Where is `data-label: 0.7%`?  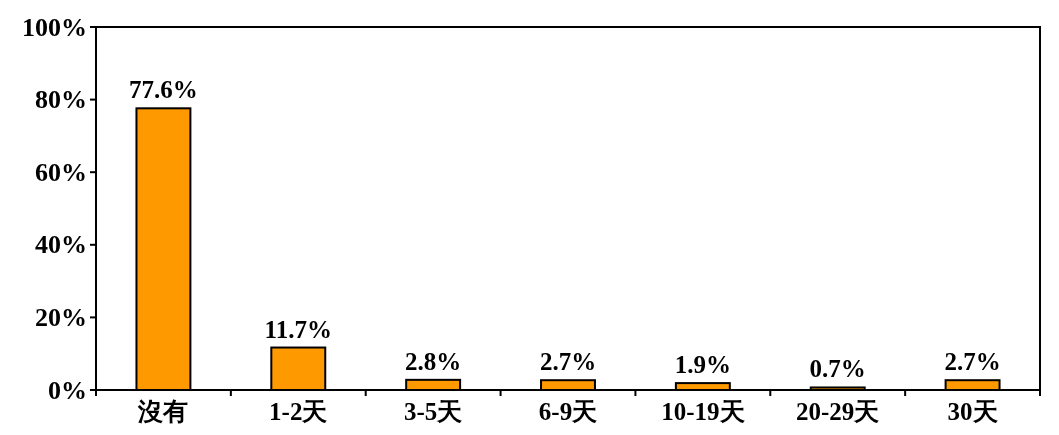
data-label: 0.7% is located at coordinates (837, 369).